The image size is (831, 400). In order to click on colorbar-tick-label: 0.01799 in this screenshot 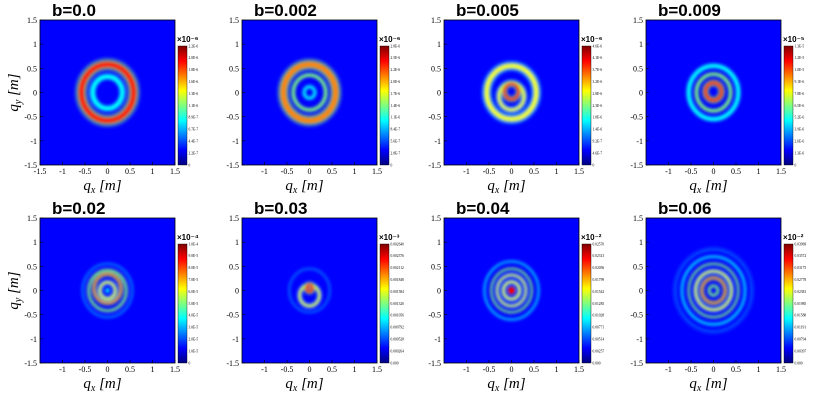, I will do `click(599, 280)`.